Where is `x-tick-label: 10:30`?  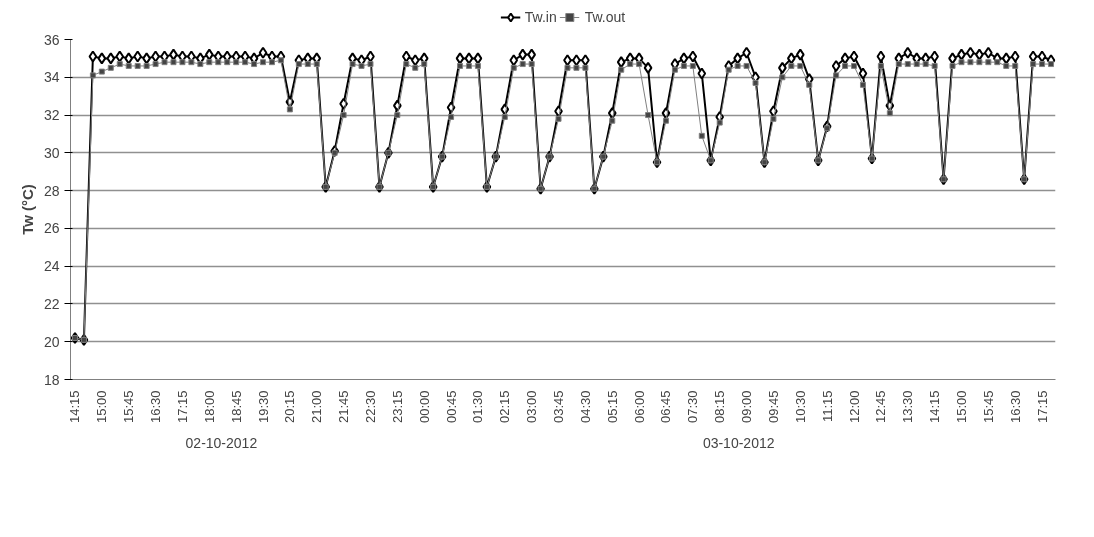
x-tick-label: 10:30 is located at coordinates (800, 407).